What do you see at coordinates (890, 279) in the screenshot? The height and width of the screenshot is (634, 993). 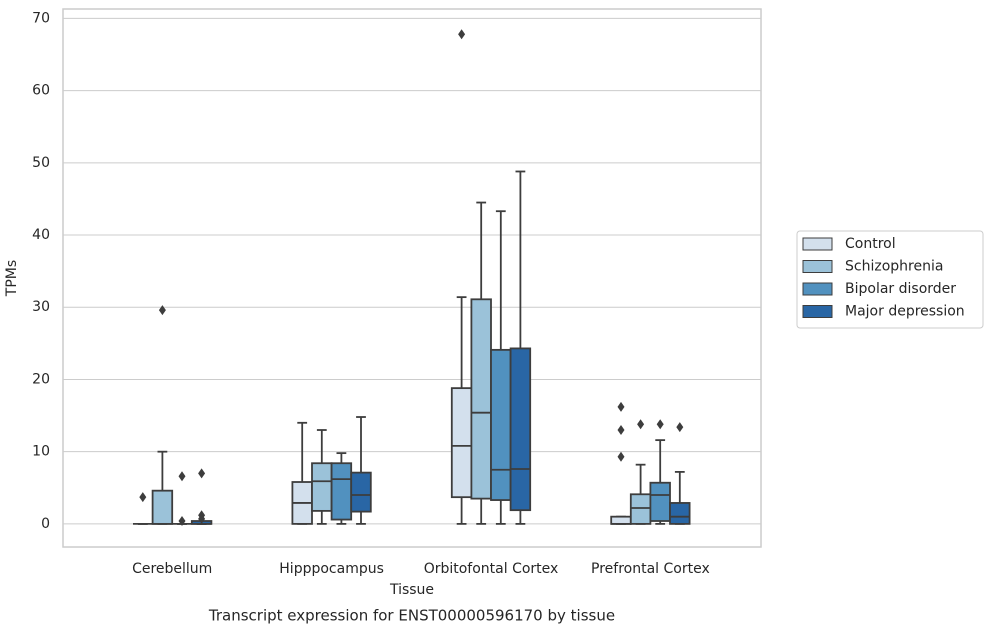 I see `legend-box` at bounding box center [890, 279].